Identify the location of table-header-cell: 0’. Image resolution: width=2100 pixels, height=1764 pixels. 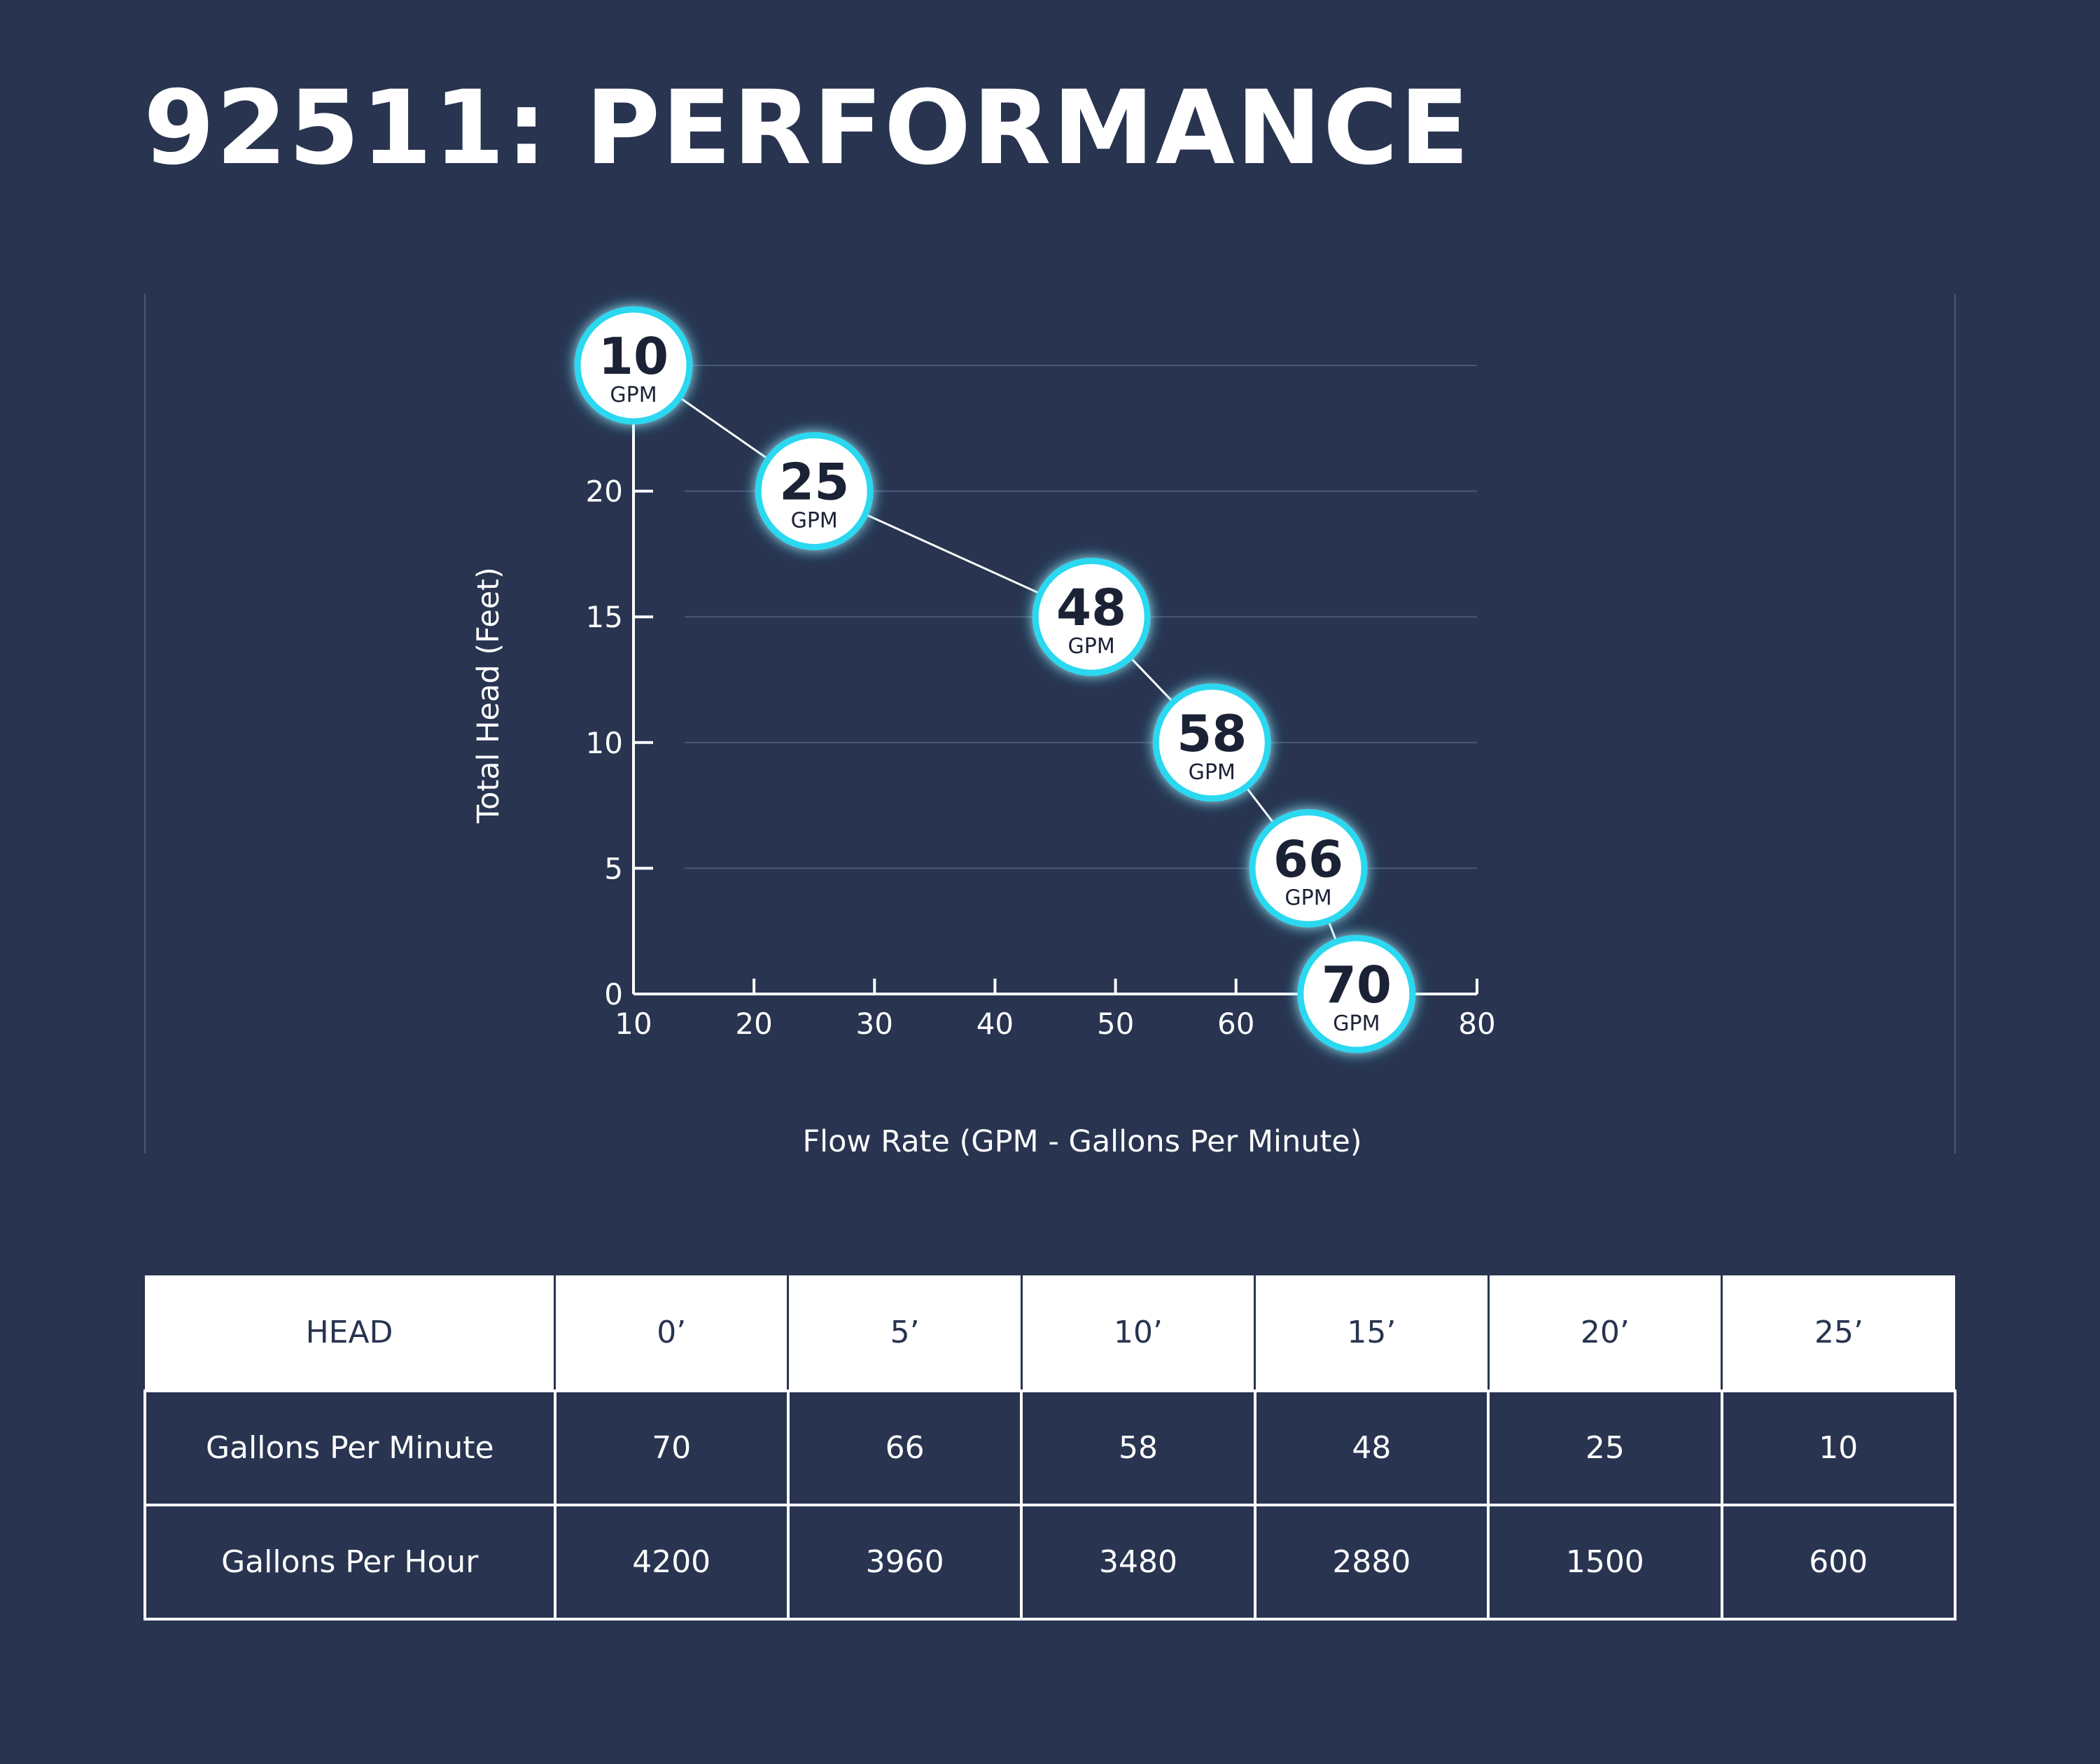
(670, 1333).